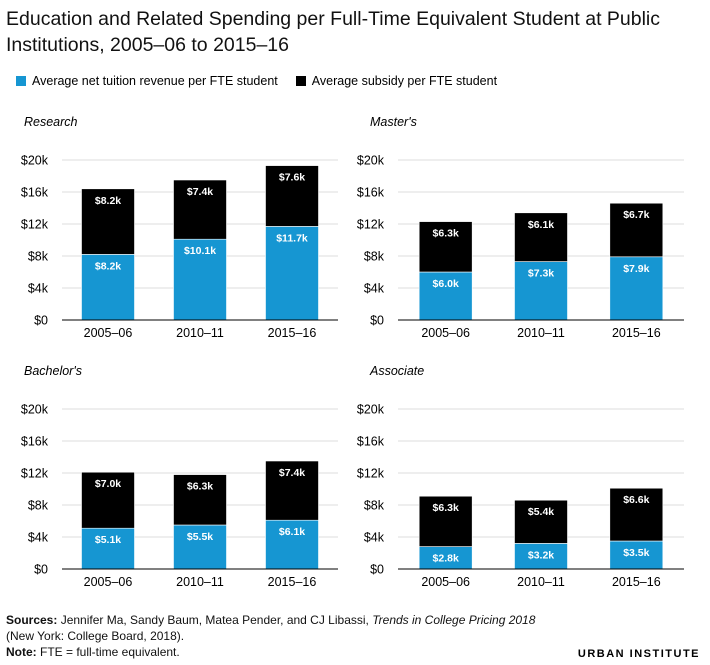 This screenshot has width=710, height=665. I want to click on data-label: $6.6k, so click(636, 500).